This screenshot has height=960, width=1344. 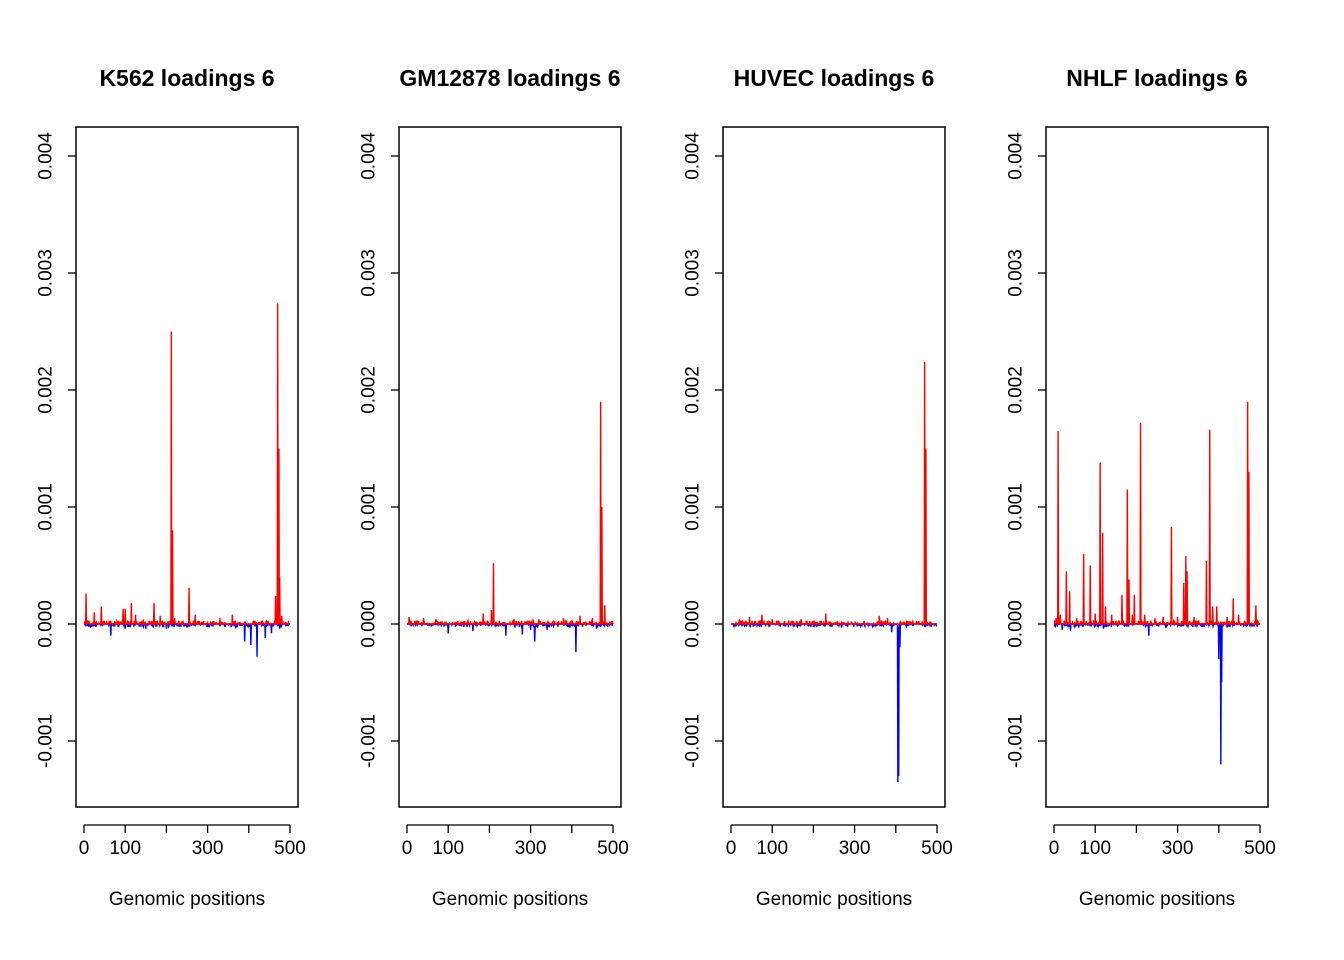 I want to click on panel-title: HUVEC loadings 6, so click(x=834, y=78).